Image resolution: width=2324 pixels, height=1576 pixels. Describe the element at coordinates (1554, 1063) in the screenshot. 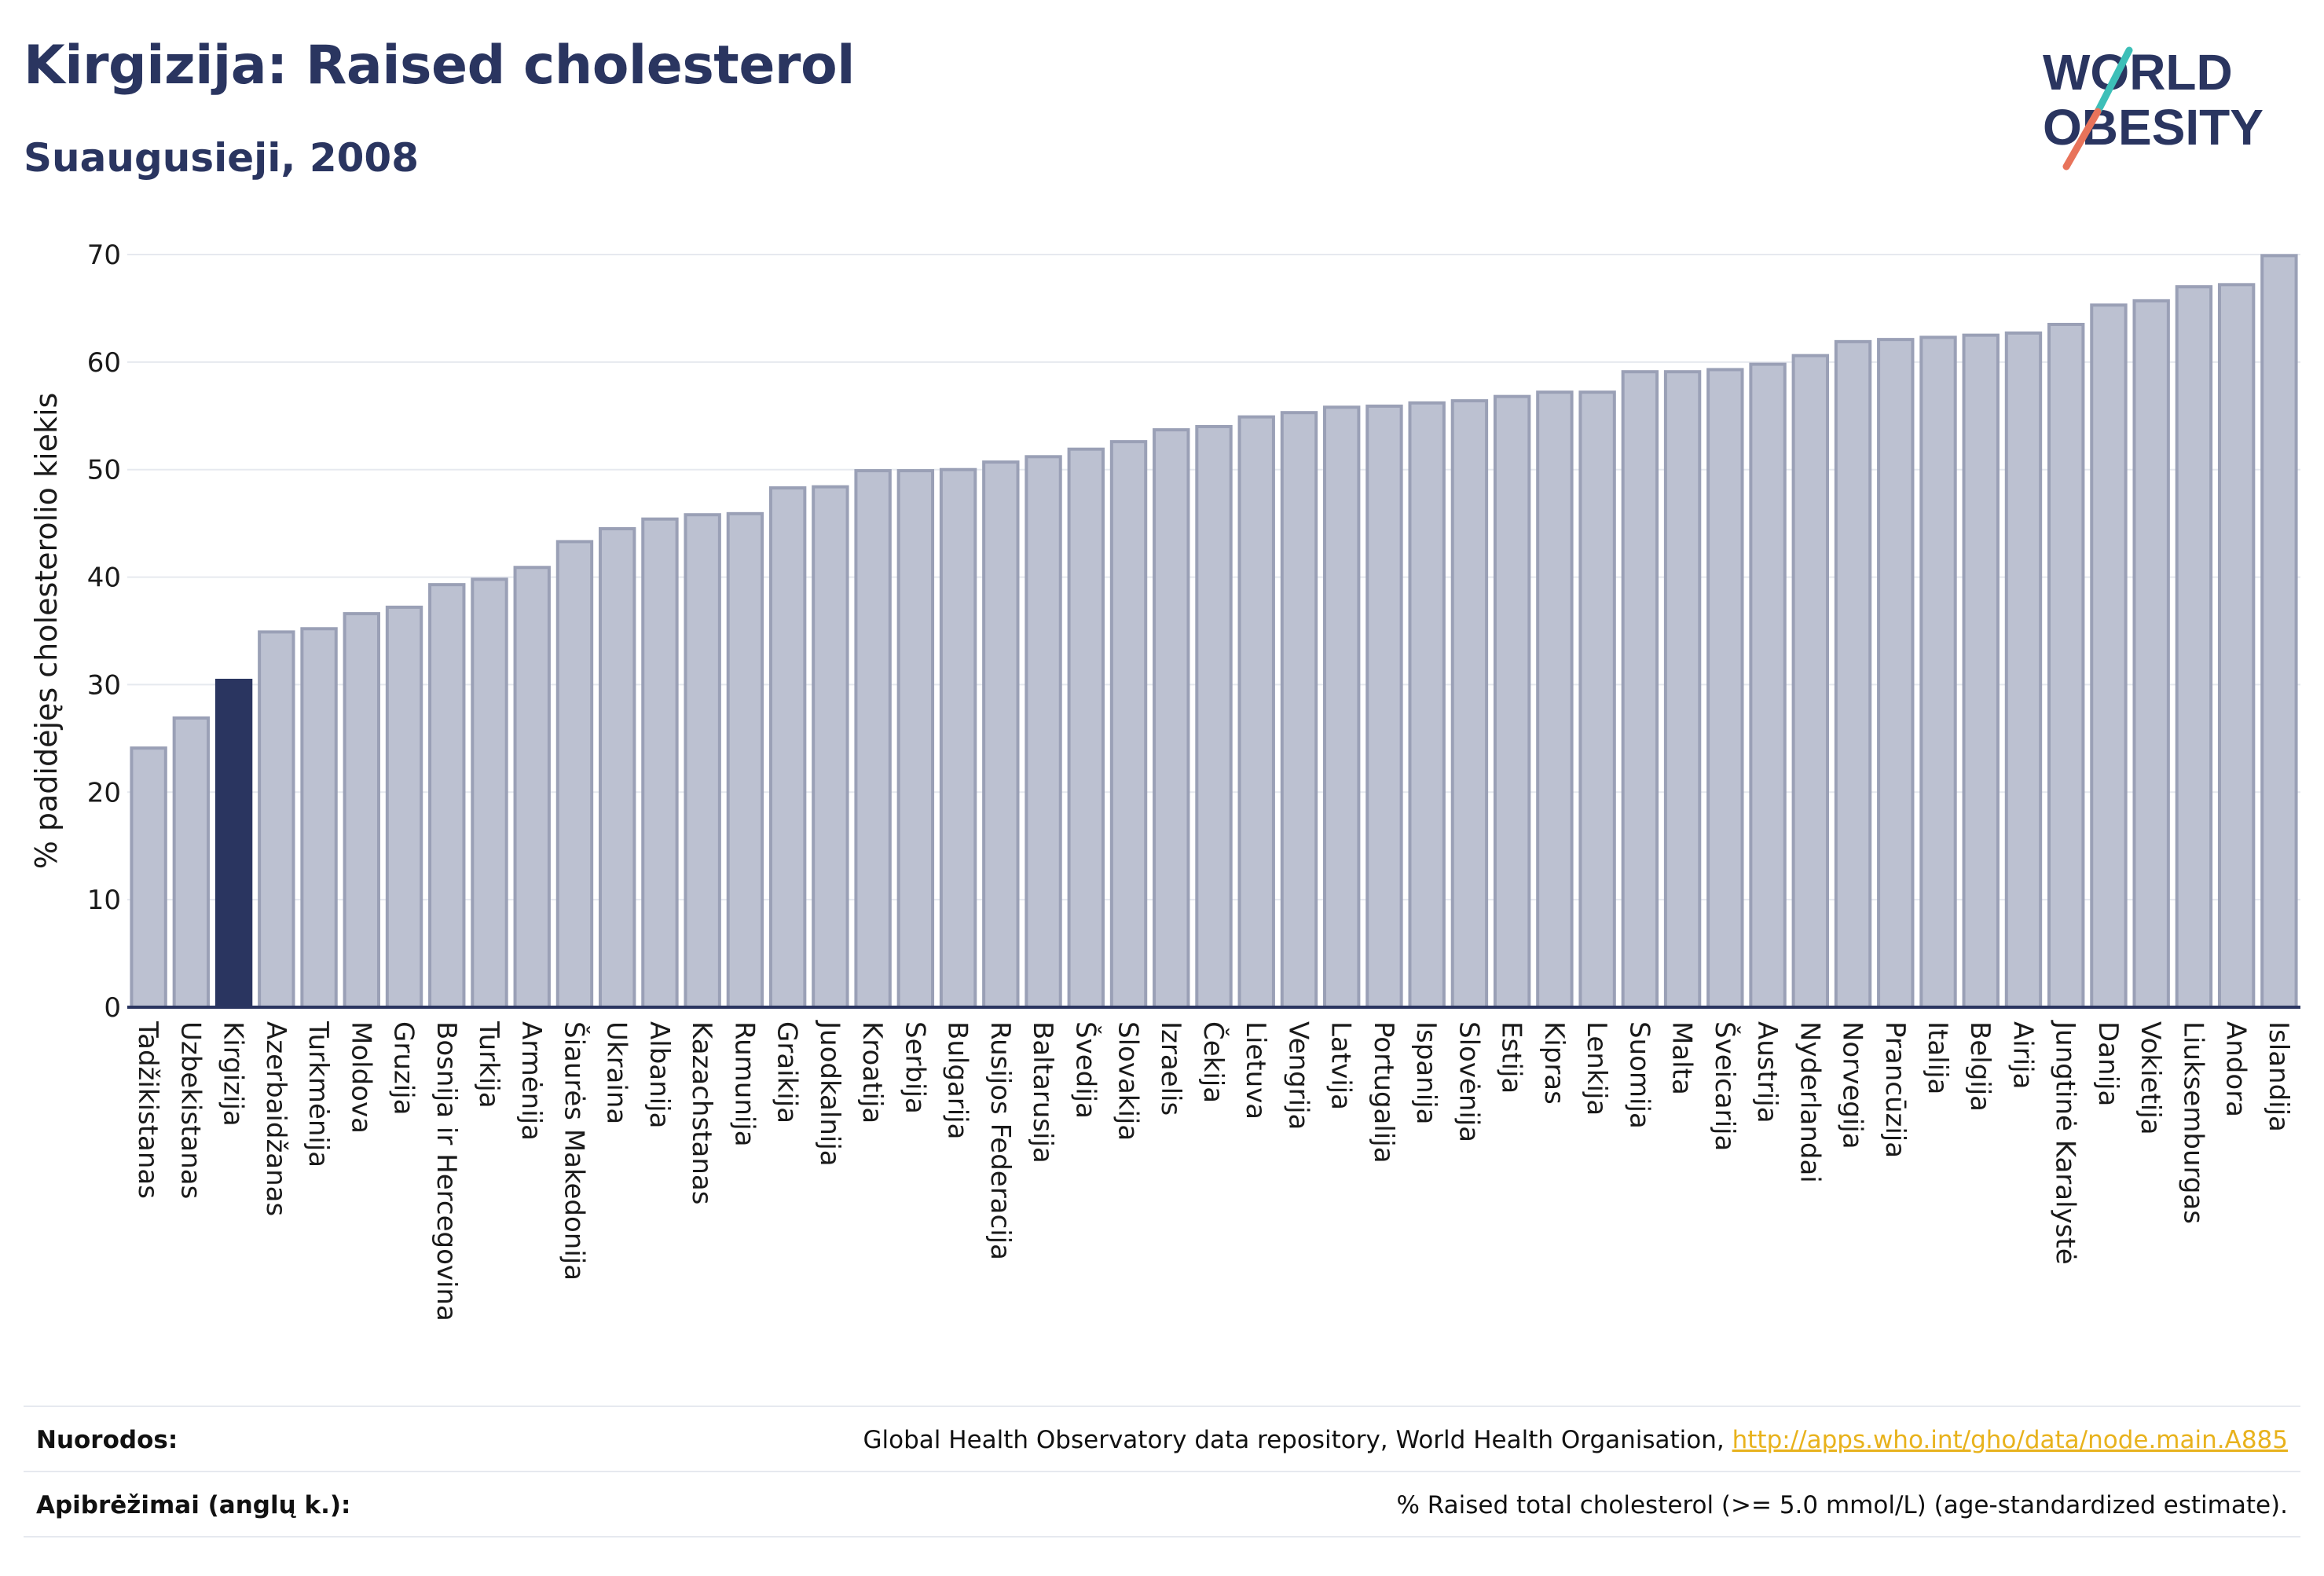

I see `x-tick-label: Kipras` at that location.